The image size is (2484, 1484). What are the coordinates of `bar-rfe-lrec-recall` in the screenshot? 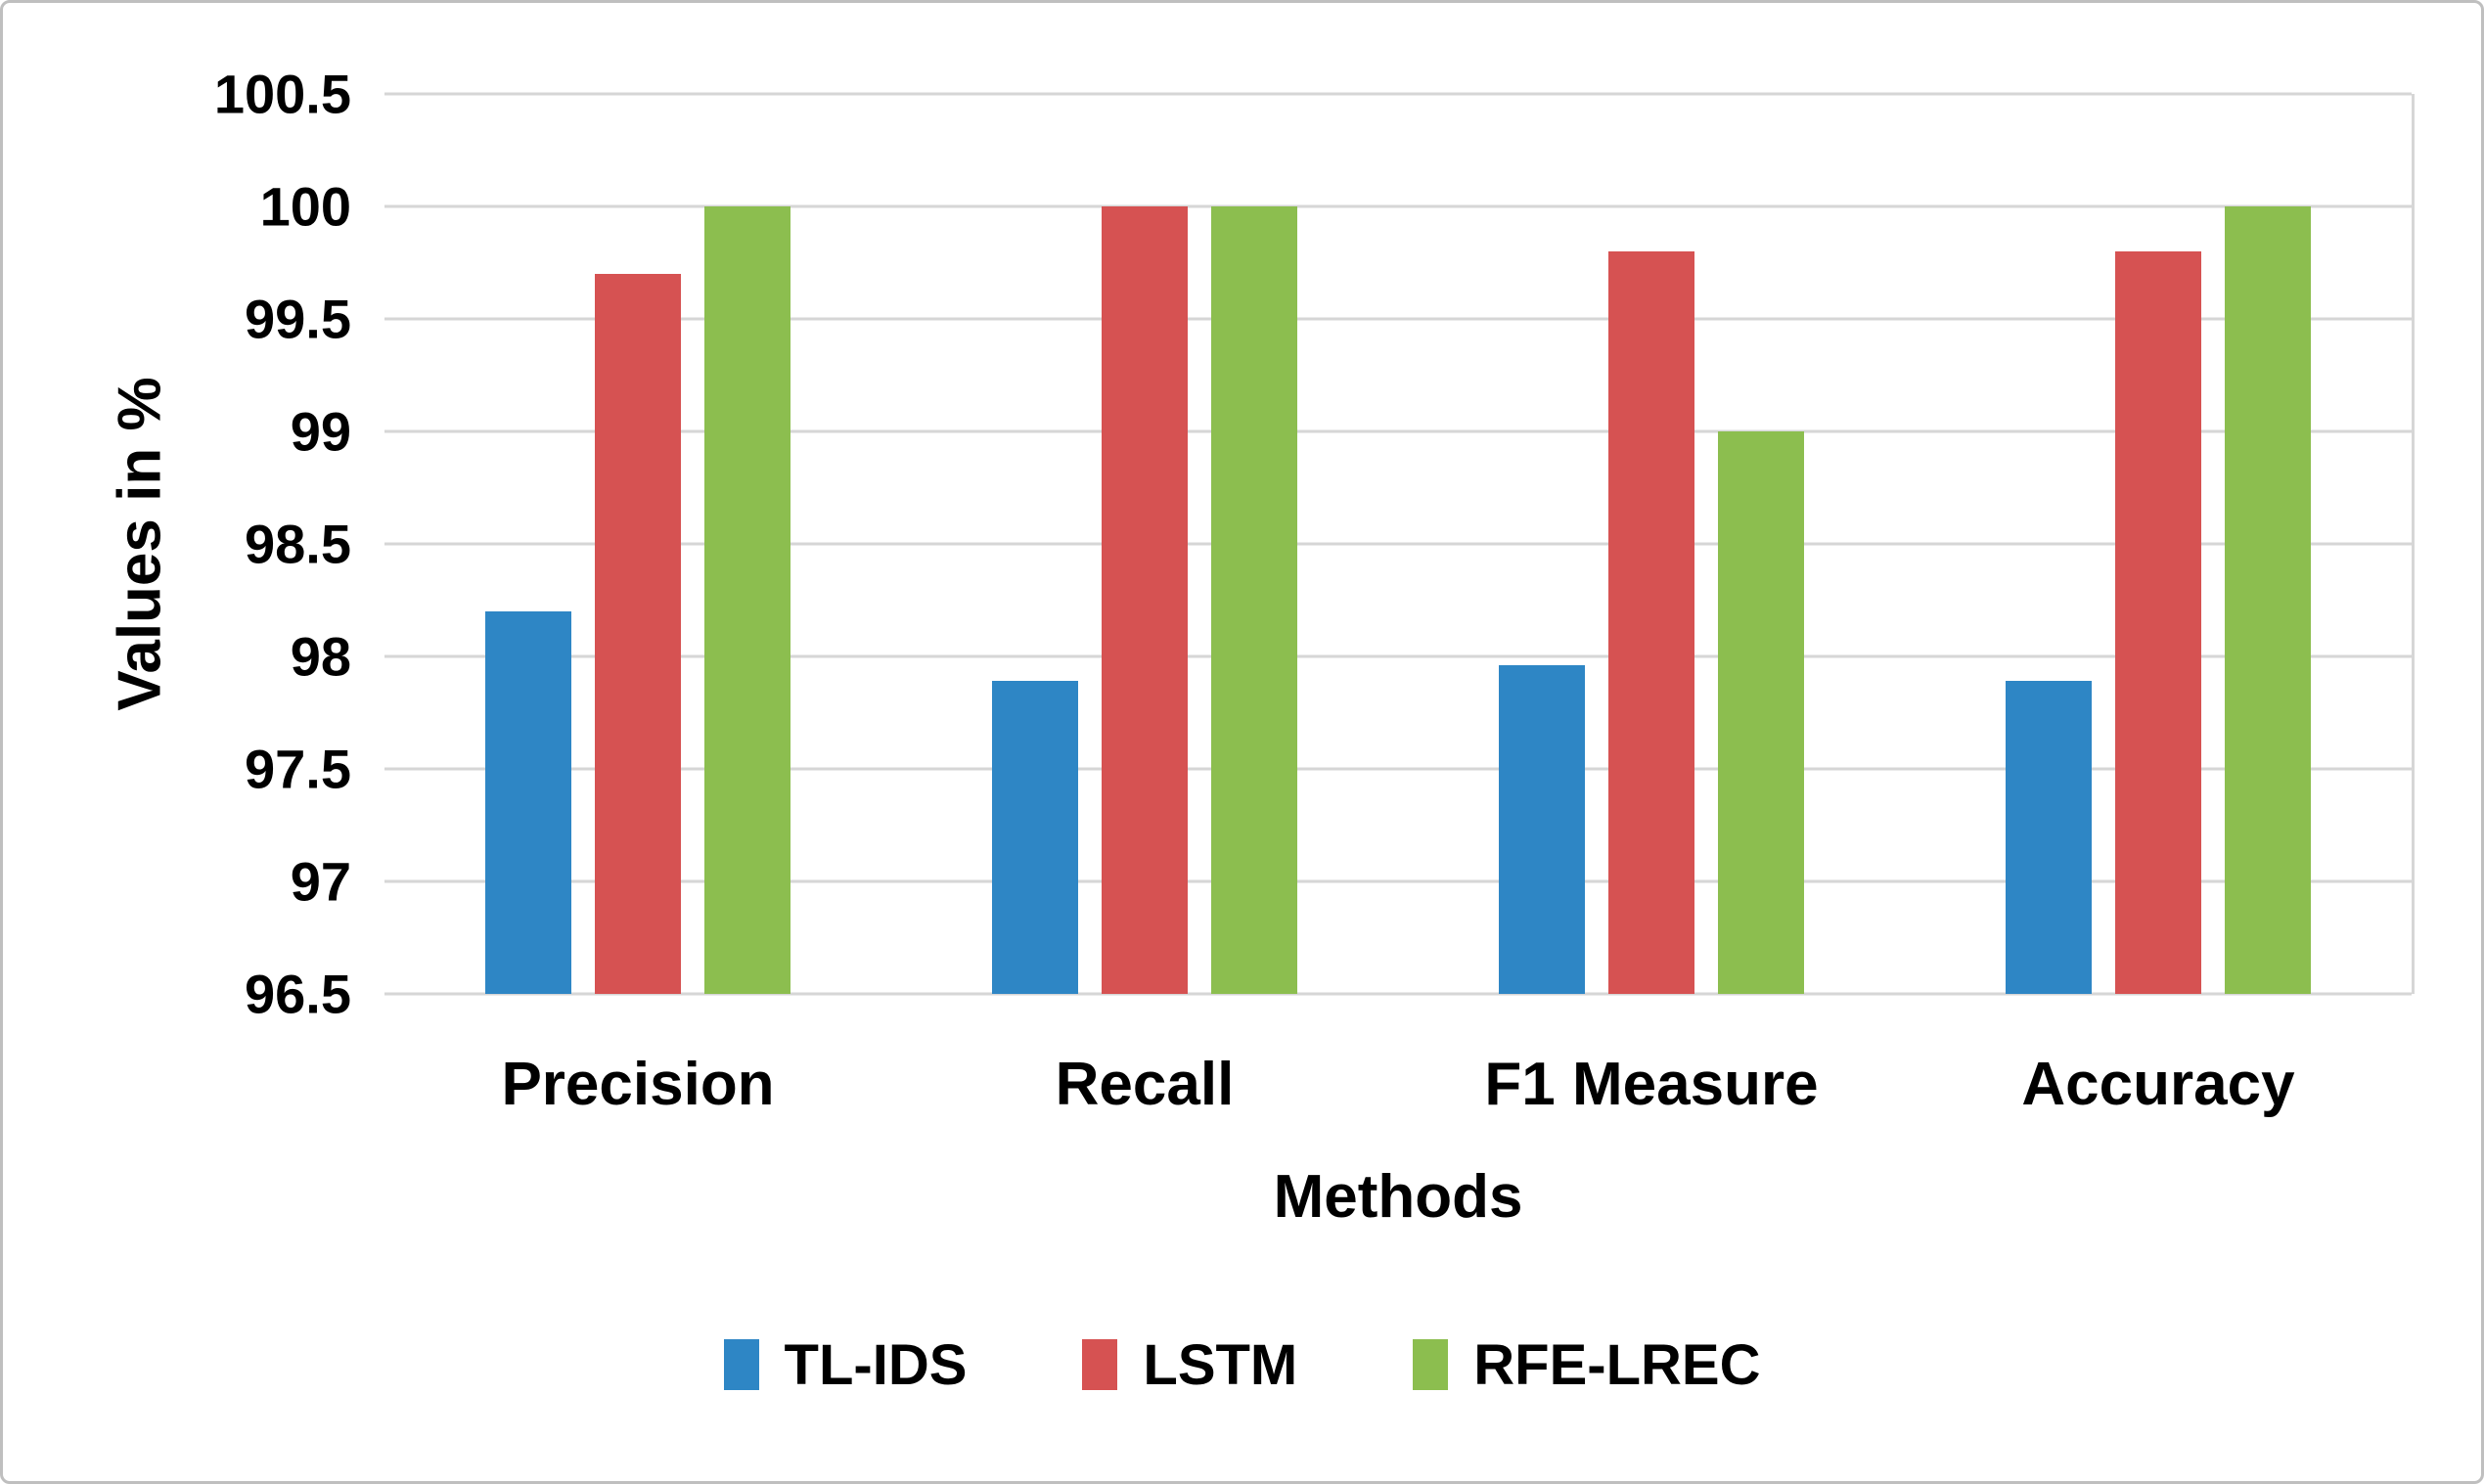 It's located at (1254, 600).